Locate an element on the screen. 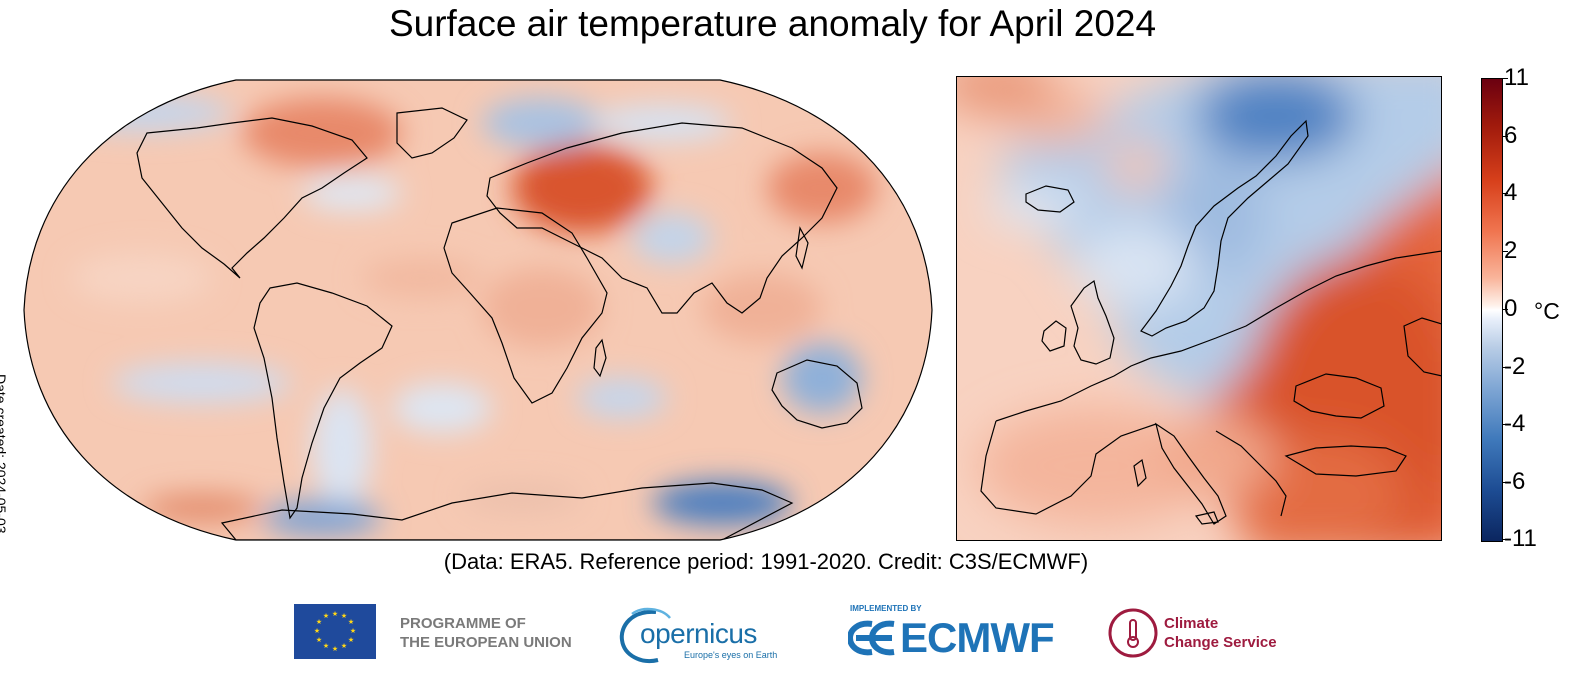 This screenshot has height=681, width=1578. eu-programme-text: PROGRAMME OF THE EUROPEAN UNION is located at coordinates (486, 633).